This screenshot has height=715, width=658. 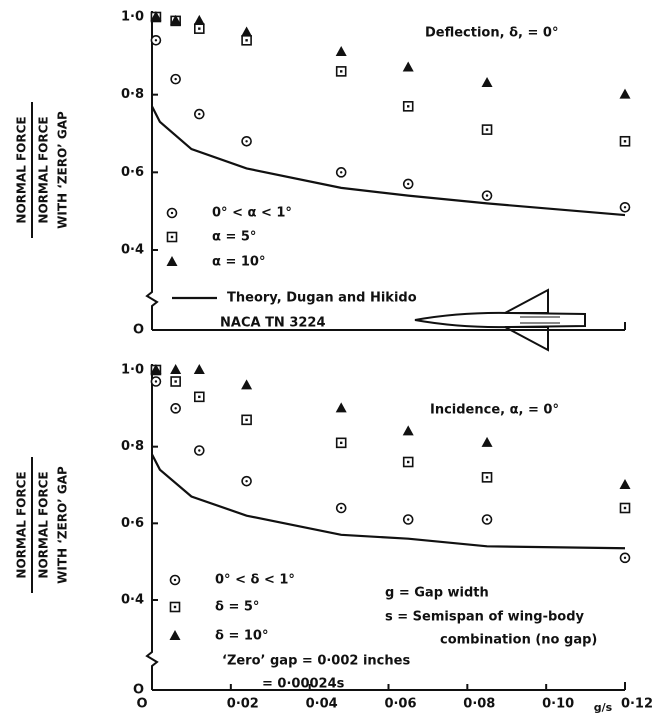 I want to click on aircraft-sketch, so click(x=500, y=320).